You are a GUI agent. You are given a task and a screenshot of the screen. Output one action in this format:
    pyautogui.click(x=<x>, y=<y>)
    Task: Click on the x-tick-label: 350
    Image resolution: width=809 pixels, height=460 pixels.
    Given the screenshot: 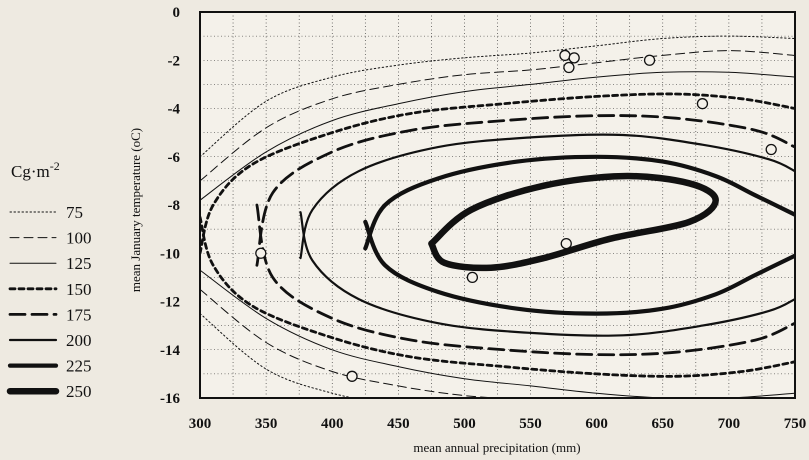 What is the action you would take?
    pyautogui.click(x=266, y=424)
    